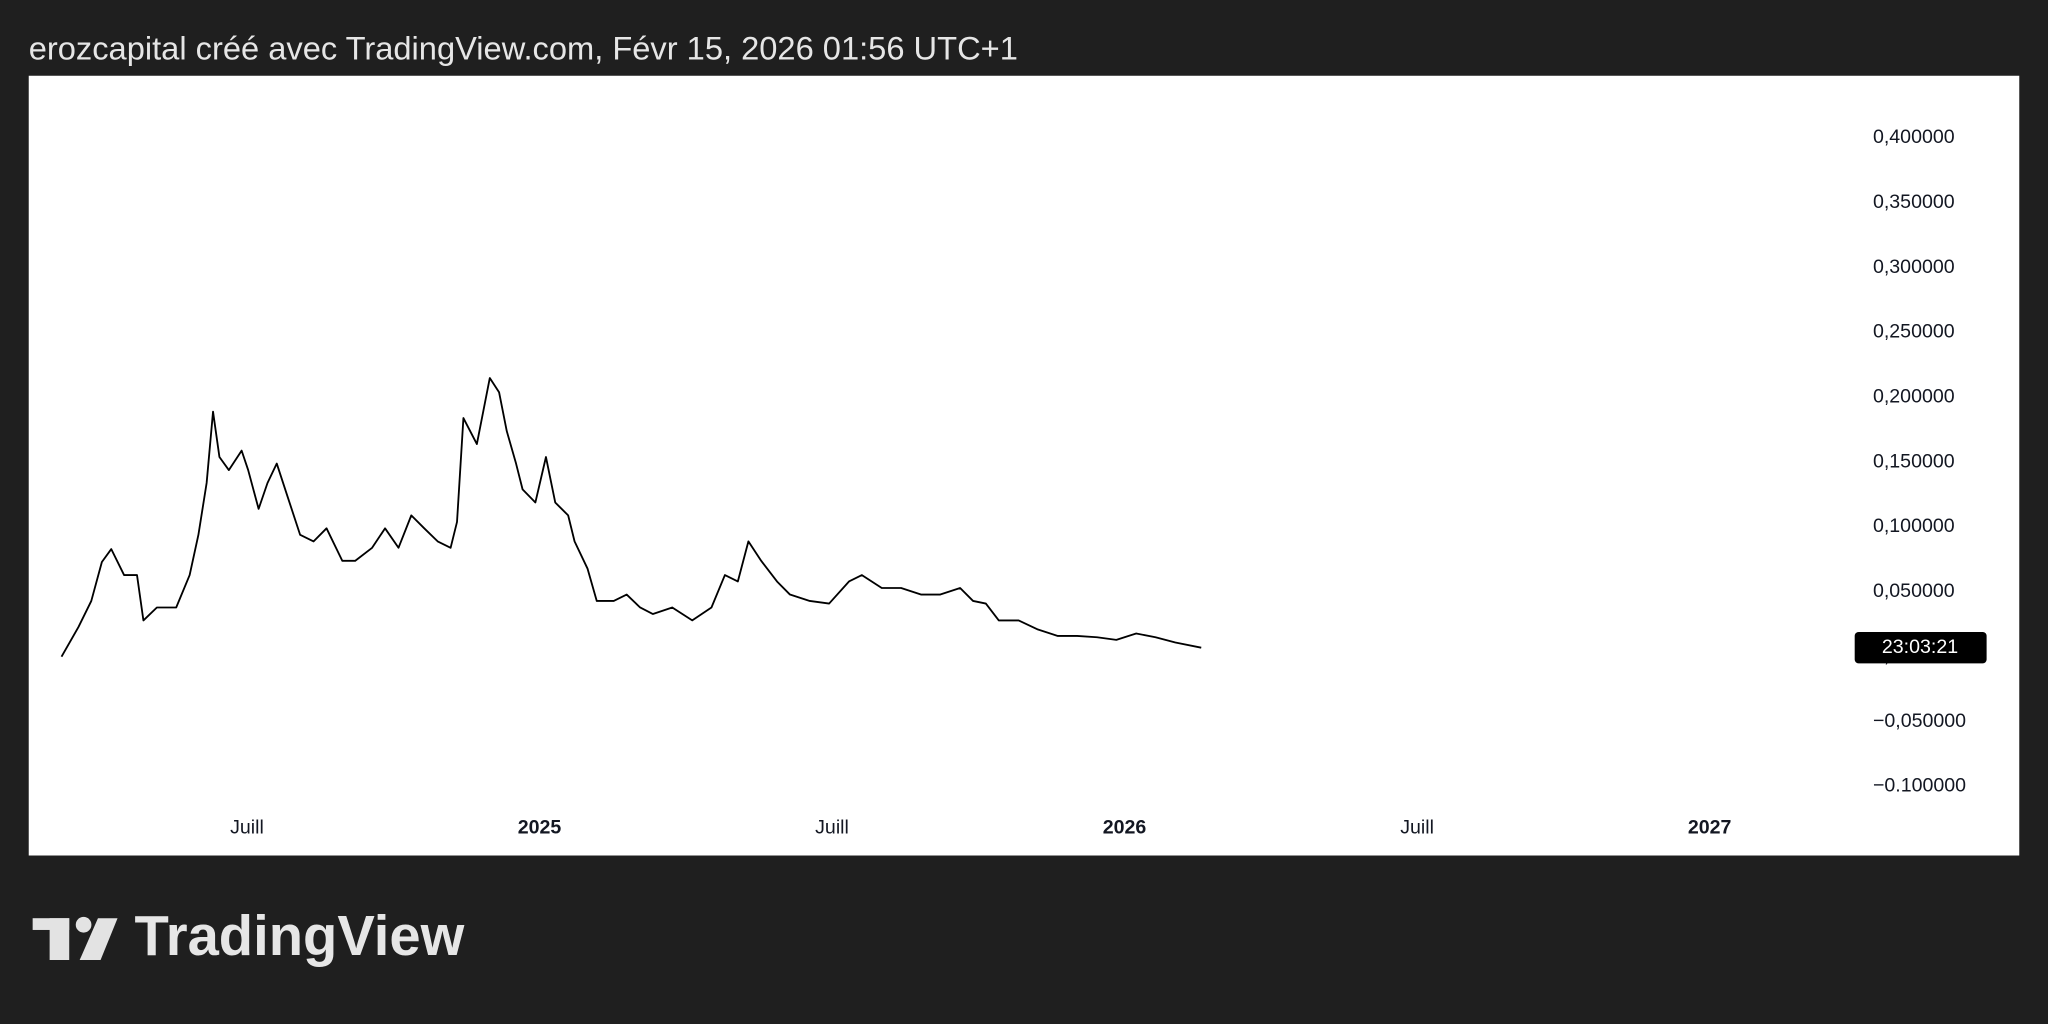  I want to click on x-tick-label: 2025, so click(540, 827).